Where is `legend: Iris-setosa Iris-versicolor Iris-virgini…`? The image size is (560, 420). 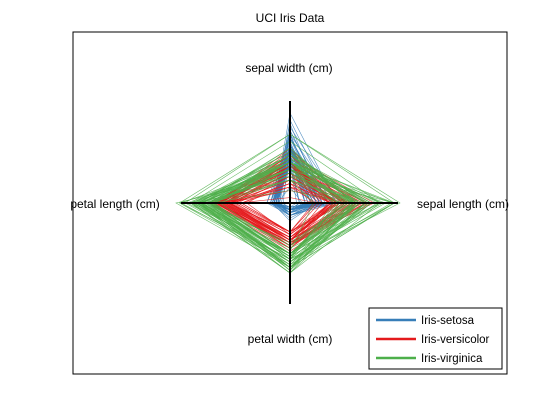
legend: Iris-setosa Iris-versicolor Iris-virgini… is located at coordinates (435, 338).